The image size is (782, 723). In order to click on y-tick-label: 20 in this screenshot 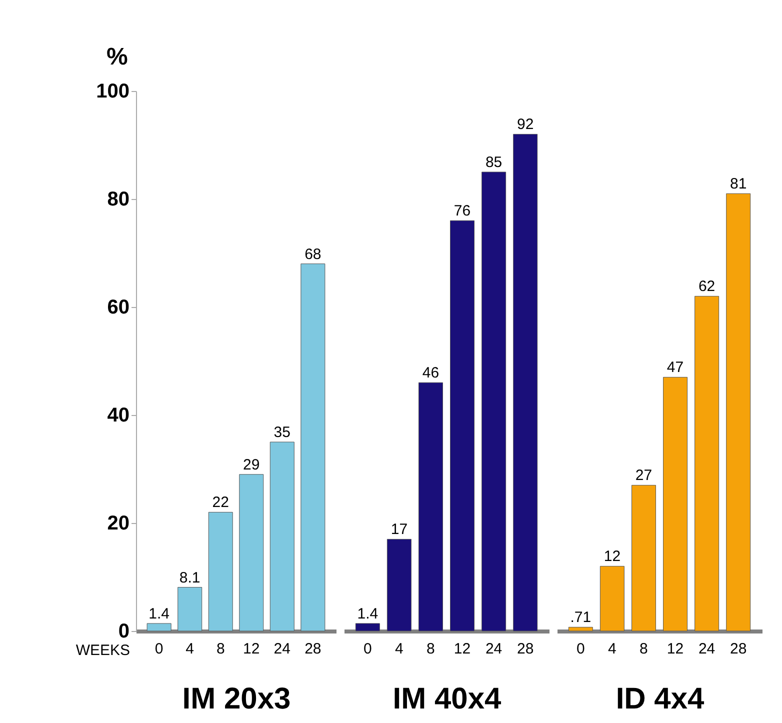, I will do `click(118, 523)`.